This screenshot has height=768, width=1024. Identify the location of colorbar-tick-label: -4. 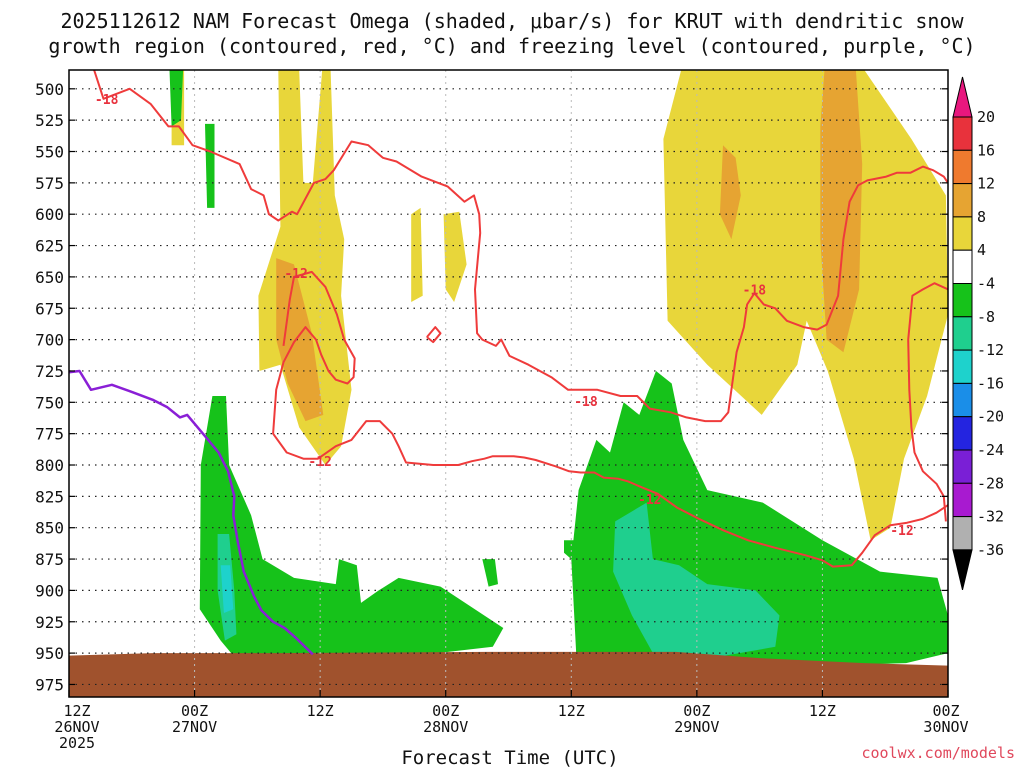
(986, 284).